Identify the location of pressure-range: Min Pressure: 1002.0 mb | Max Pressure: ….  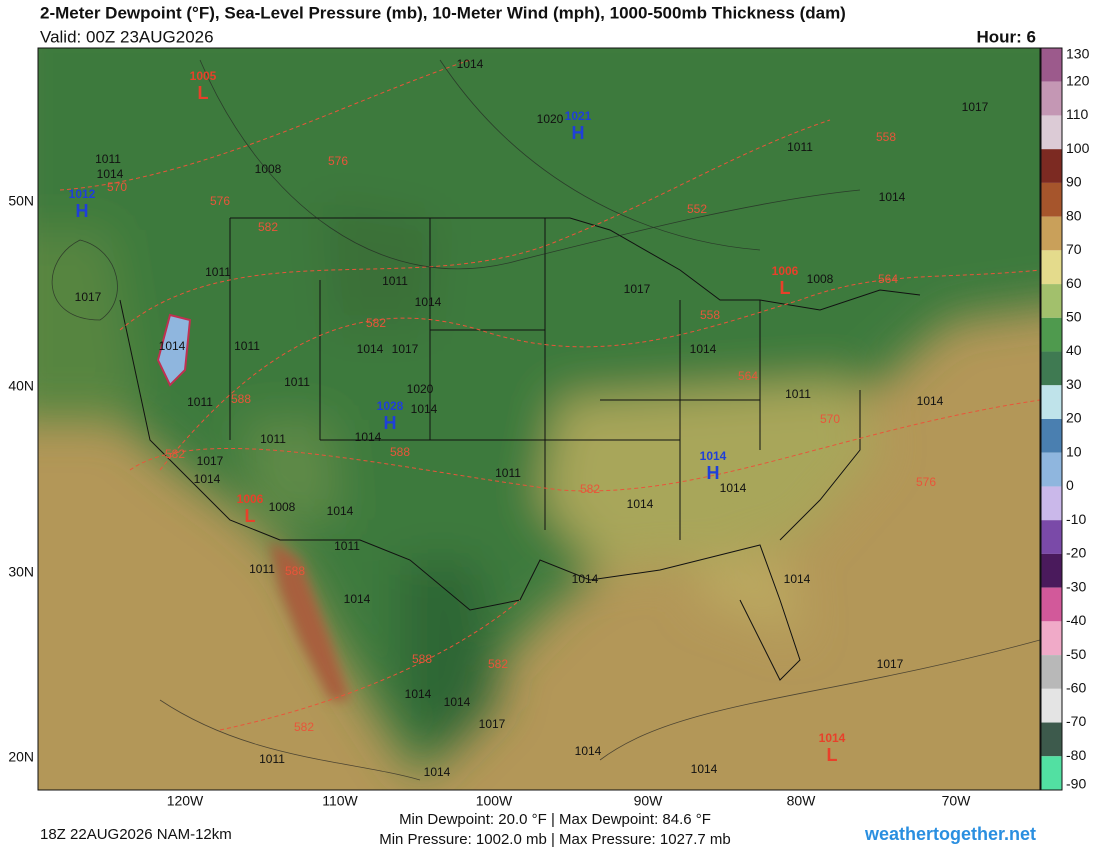
(555, 839).